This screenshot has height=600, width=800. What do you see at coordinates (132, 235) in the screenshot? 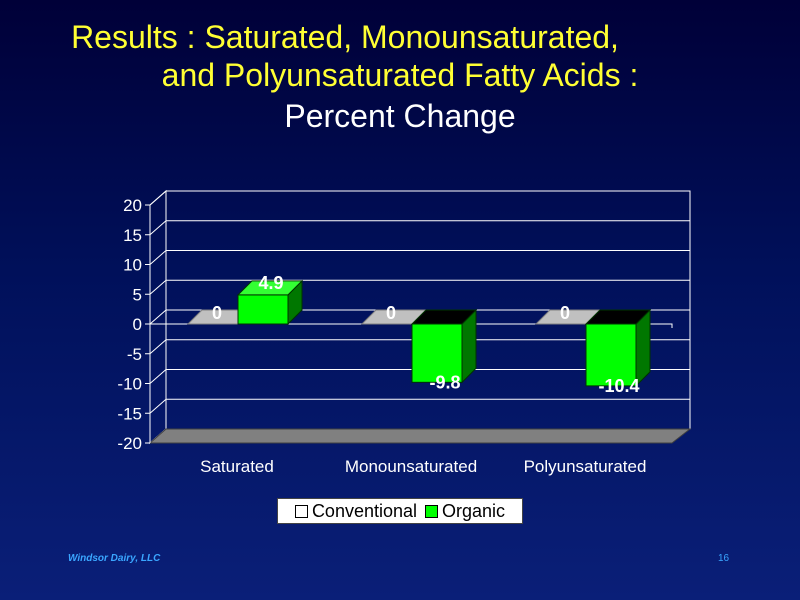
I see `y-tick-label: 15` at bounding box center [132, 235].